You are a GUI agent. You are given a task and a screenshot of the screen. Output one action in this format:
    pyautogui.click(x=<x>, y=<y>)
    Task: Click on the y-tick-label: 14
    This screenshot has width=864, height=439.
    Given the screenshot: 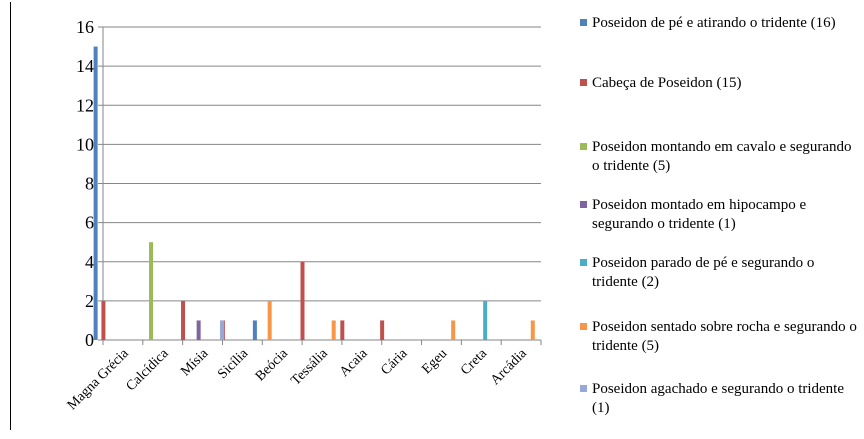 What is the action you would take?
    pyautogui.click(x=85, y=66)
    